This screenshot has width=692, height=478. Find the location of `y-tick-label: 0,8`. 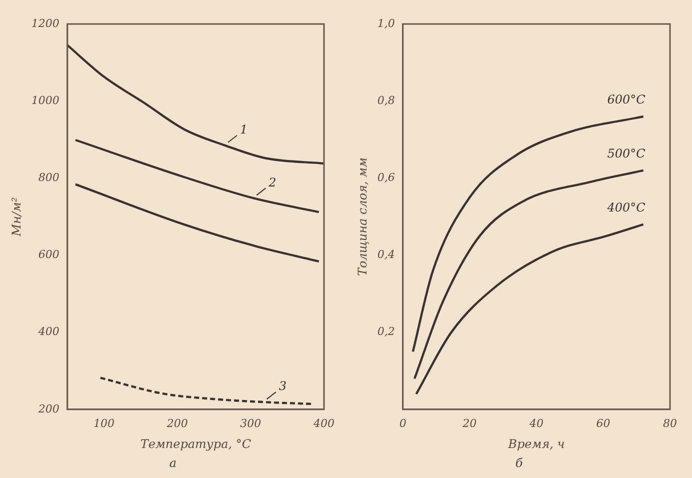

y-tick-label: 0,8 is located at coordinates (386, 100).